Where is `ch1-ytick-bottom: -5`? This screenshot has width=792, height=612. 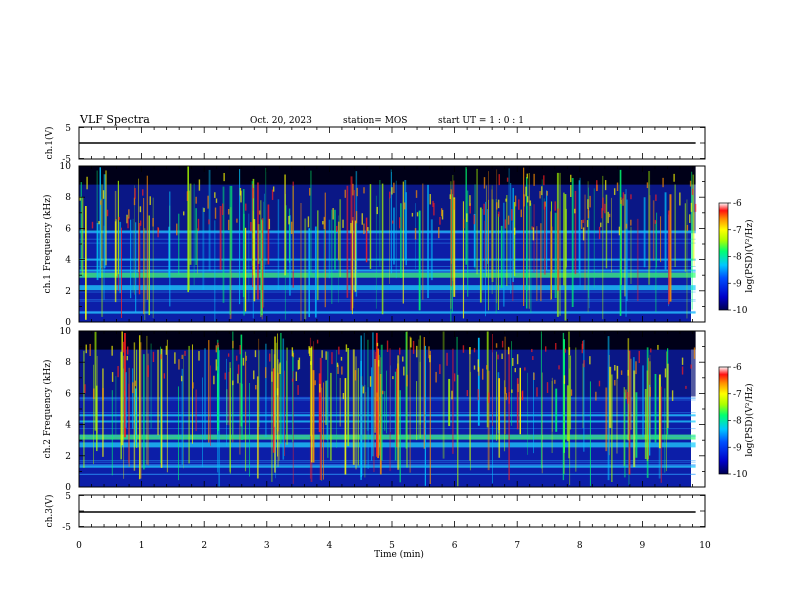 ch1-ytick-bottom: -5 is located at coordinates (66, 160).